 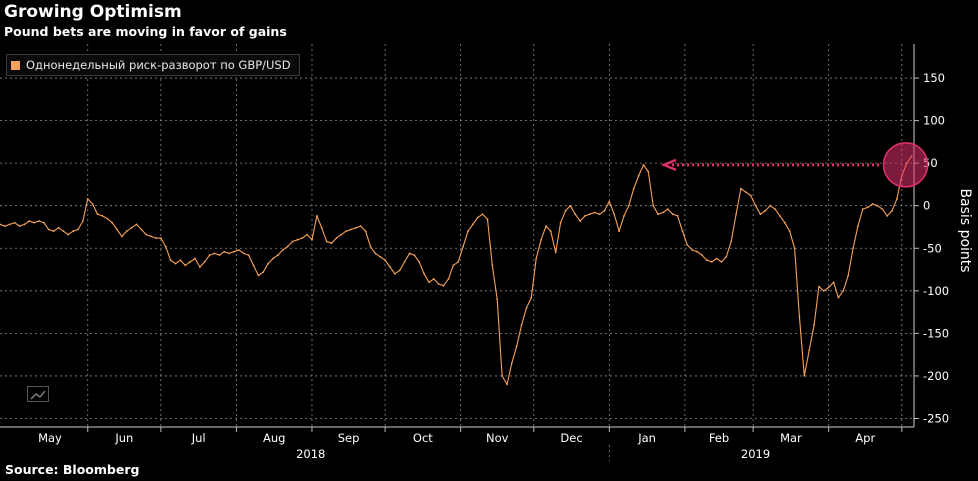 What do you see at coordinates (145, 31) in the screenshot?
I see `chart-subtitle: Pound bets are moving in favor of gains` at bounding box center [145, 31].